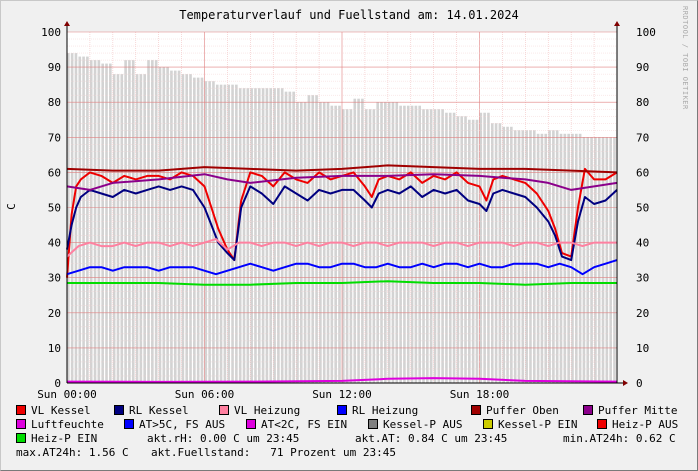 The width and height of the screenshot is (698, 471). Describe the element at coordinates (642, 243) in the screenshot. I see `y-tick-label-right: 40` at that location.